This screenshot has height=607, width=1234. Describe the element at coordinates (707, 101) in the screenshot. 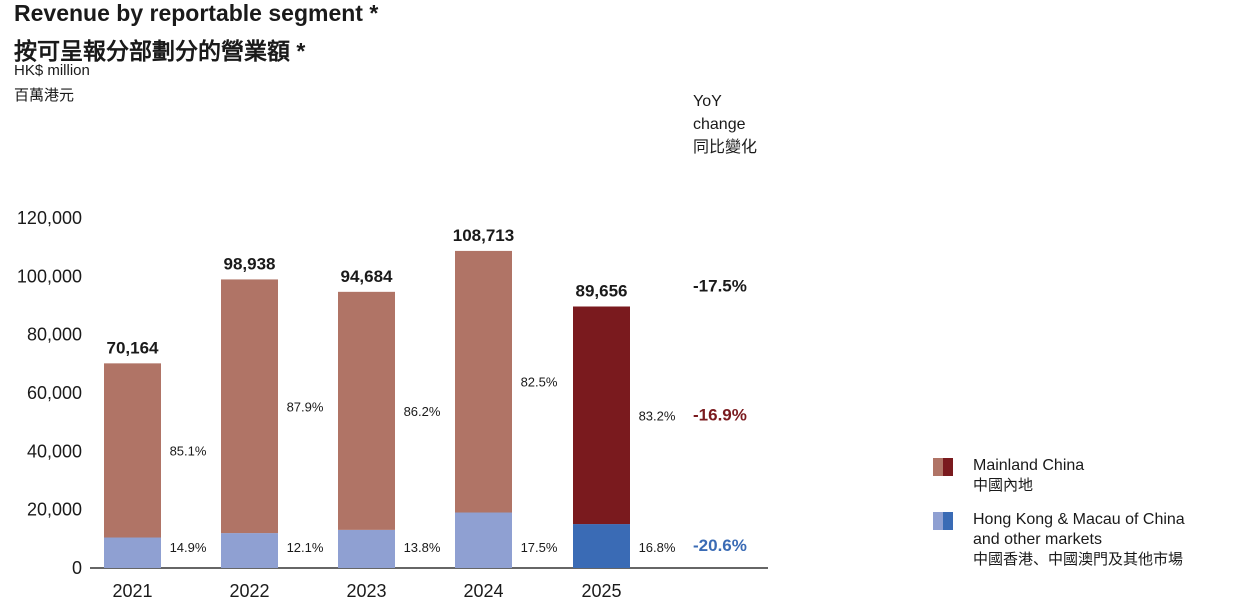

I see `yoy-header-line1: YoY` at that location.